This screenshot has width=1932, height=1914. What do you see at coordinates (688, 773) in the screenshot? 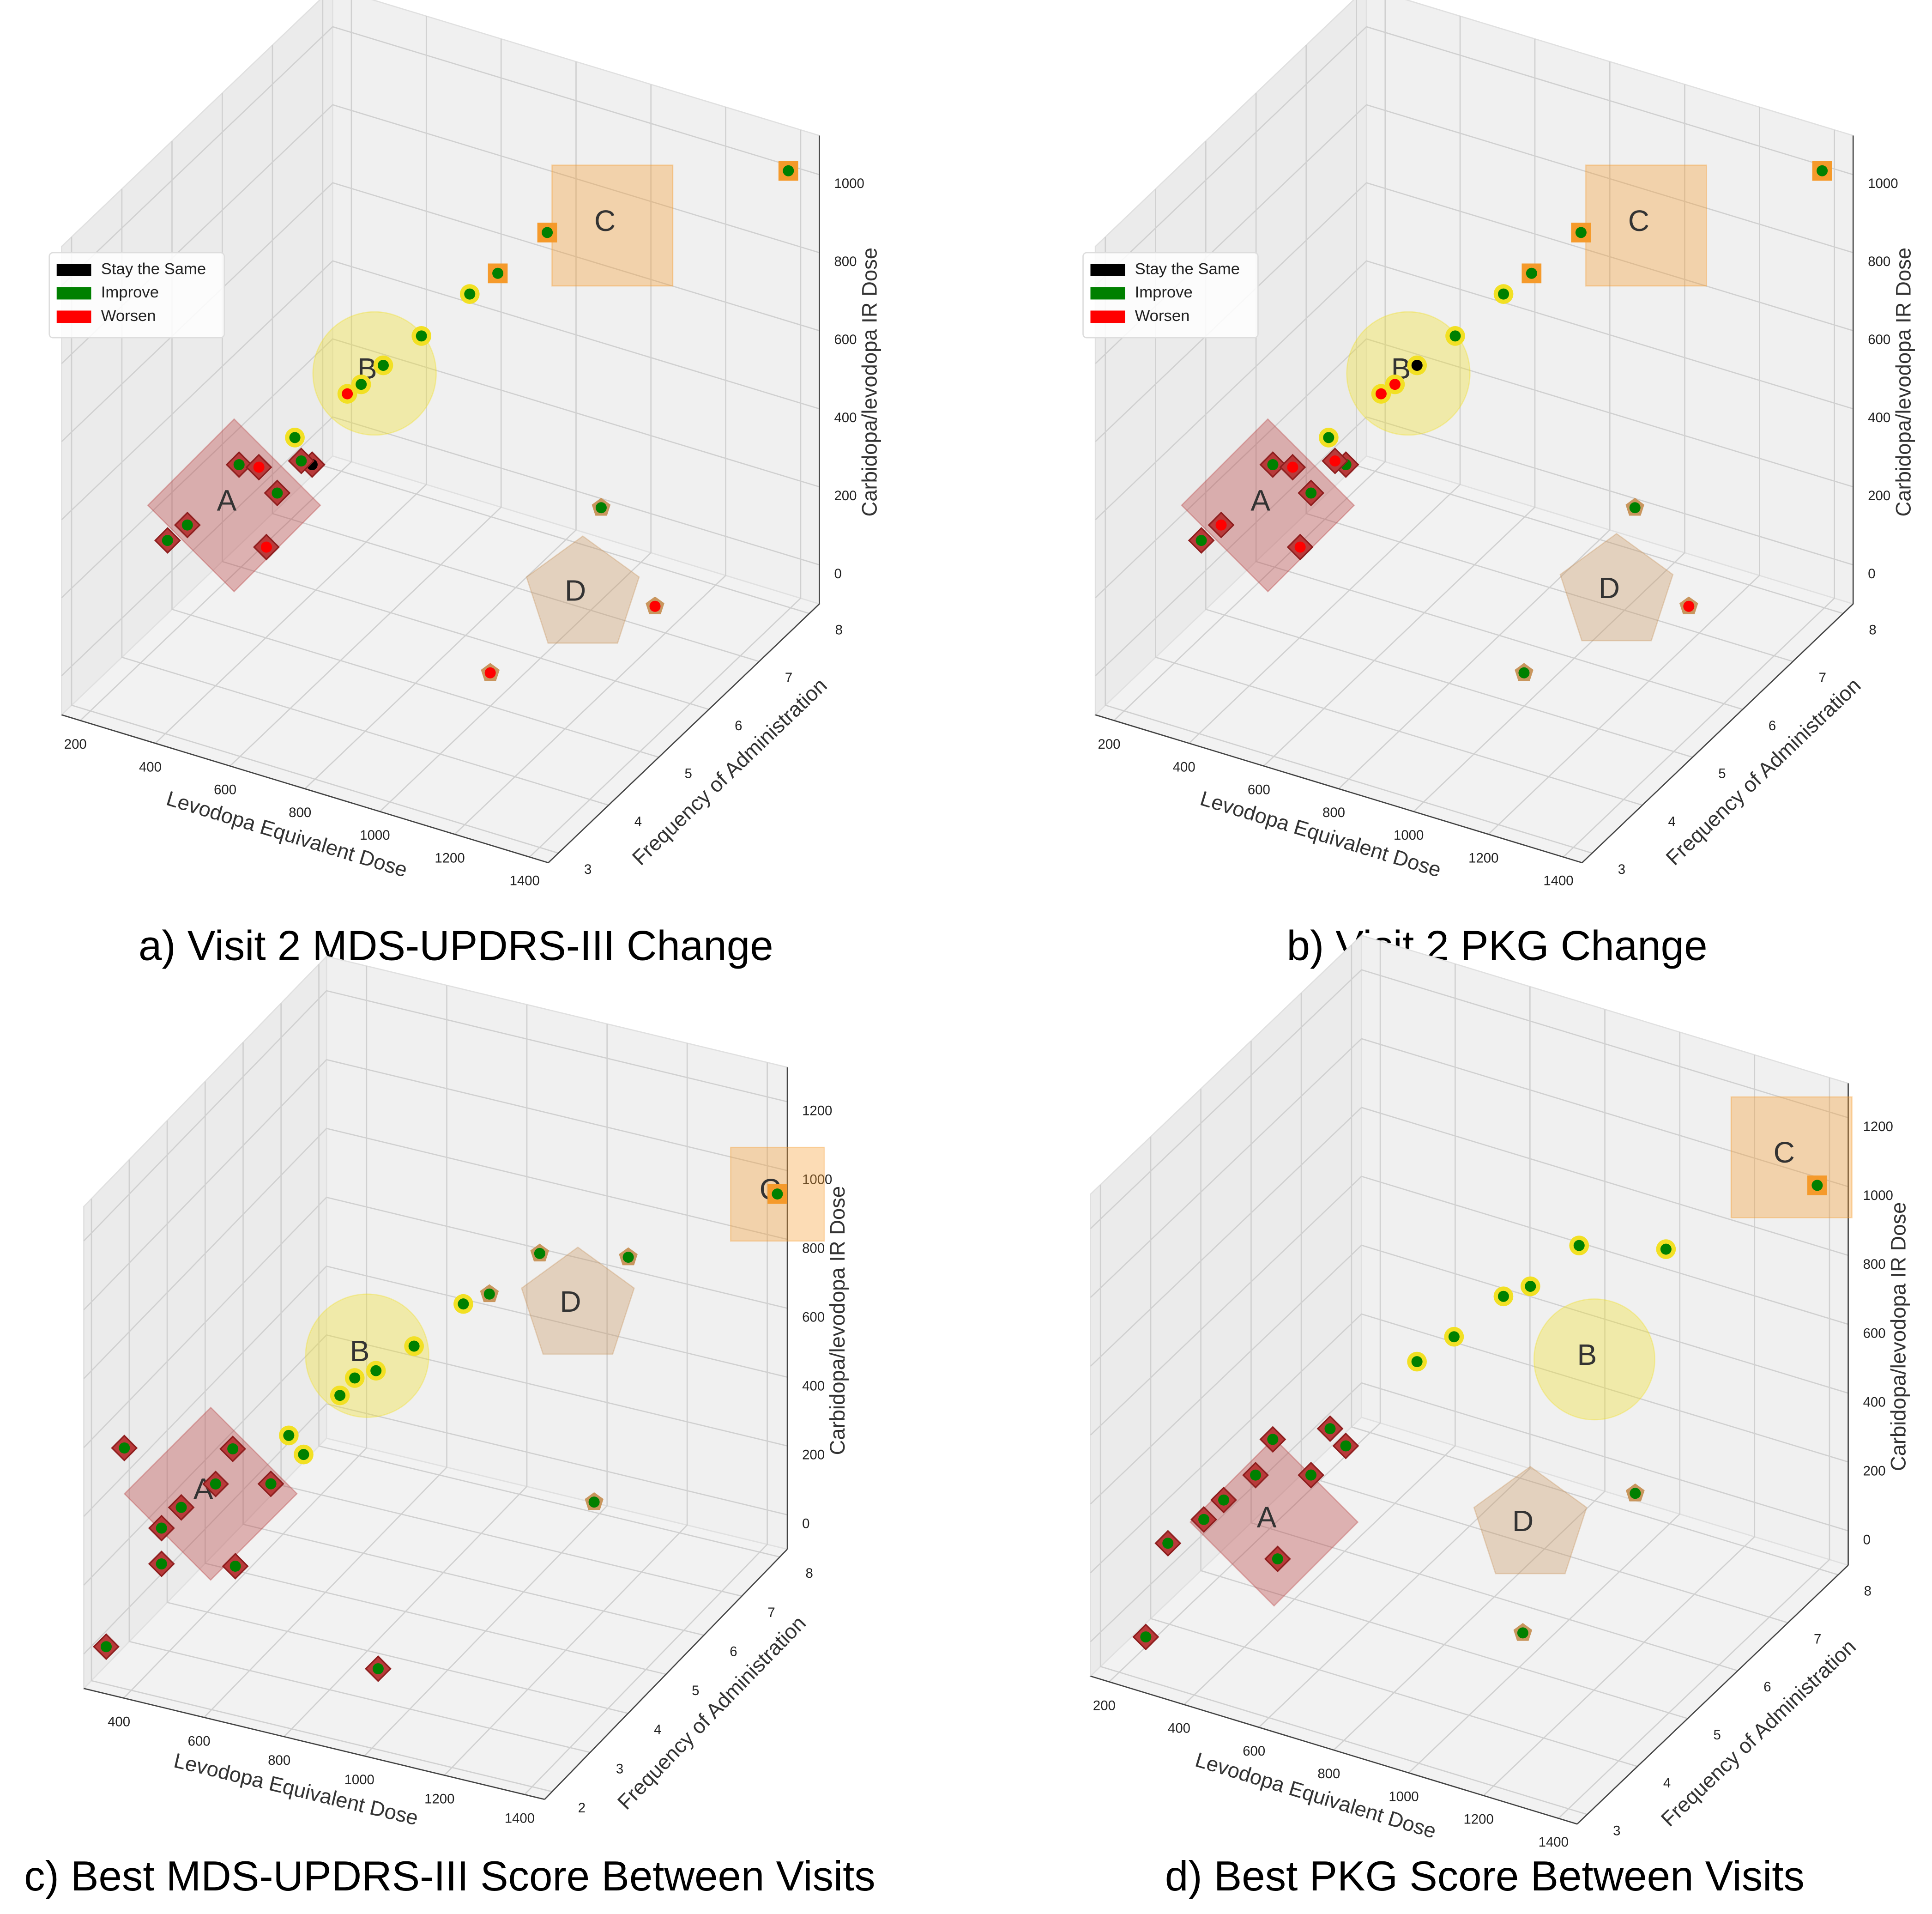
I see `y-tick-label: 5` at bounding box center [688, 773].